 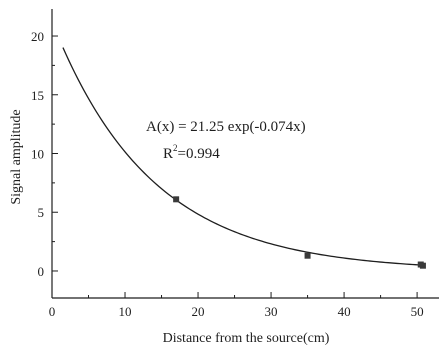 What do you see at coordinates (199, 154) in the screenshot?
I see `r2-value: =0.994` at bounding box center [199, 154].